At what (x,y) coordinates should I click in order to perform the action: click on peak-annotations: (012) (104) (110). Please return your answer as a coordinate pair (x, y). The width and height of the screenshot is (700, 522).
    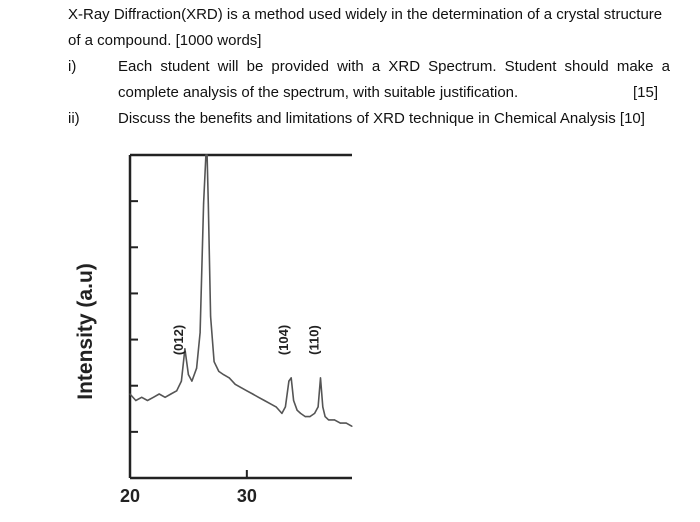
    Looking at the image, I should click on (246, 340).